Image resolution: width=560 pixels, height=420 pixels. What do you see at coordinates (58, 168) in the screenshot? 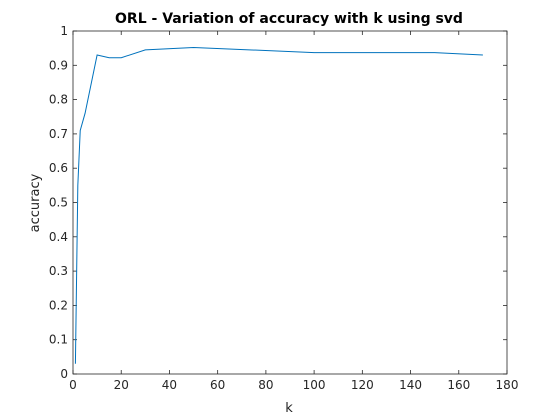
I see `y-tick-label: 0.6` at bounding box center [58, 168].